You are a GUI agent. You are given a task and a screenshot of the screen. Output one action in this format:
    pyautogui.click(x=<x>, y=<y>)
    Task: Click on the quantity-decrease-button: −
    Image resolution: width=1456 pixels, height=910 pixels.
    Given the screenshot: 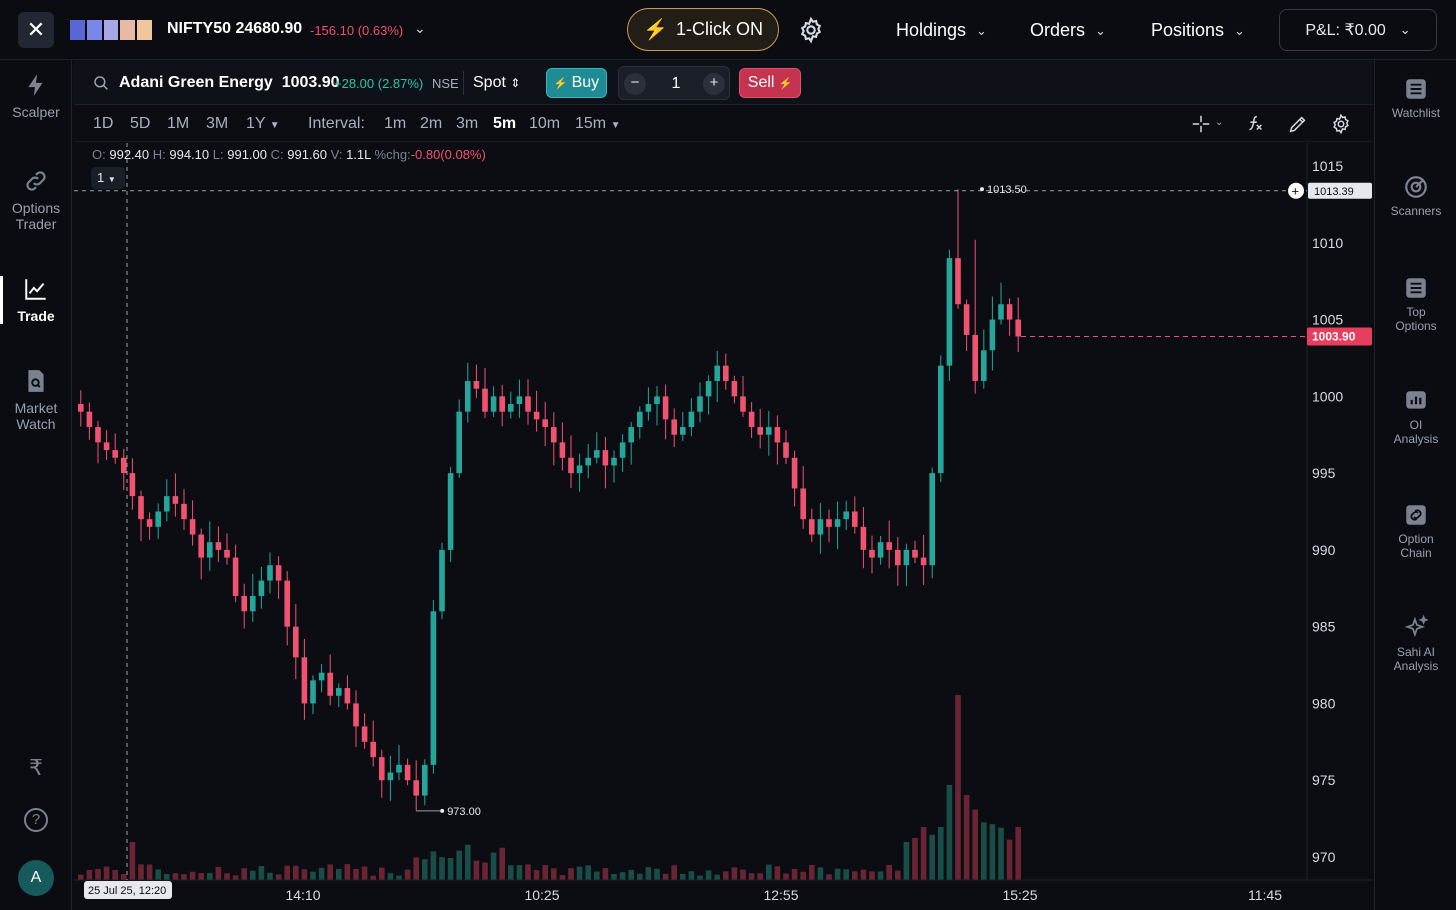 What is the action you would take?
    pyautogui.click(x=635, y=84)
    